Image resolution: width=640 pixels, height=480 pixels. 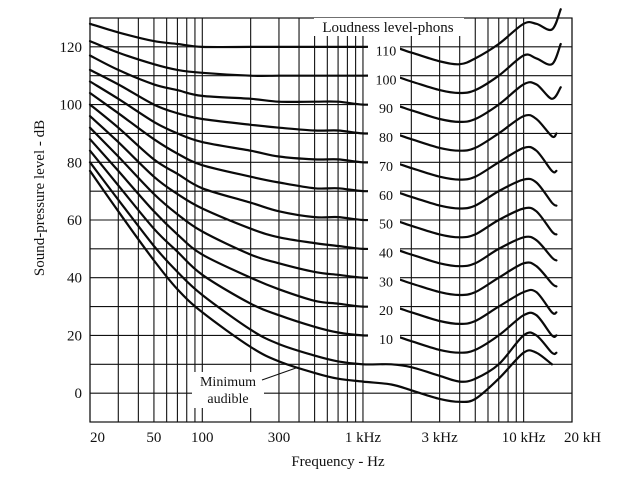 What do you see at coordinates (97, 438) in the screenshot?
I see `x-tick-label: 20` at bounding box center [97, 438].